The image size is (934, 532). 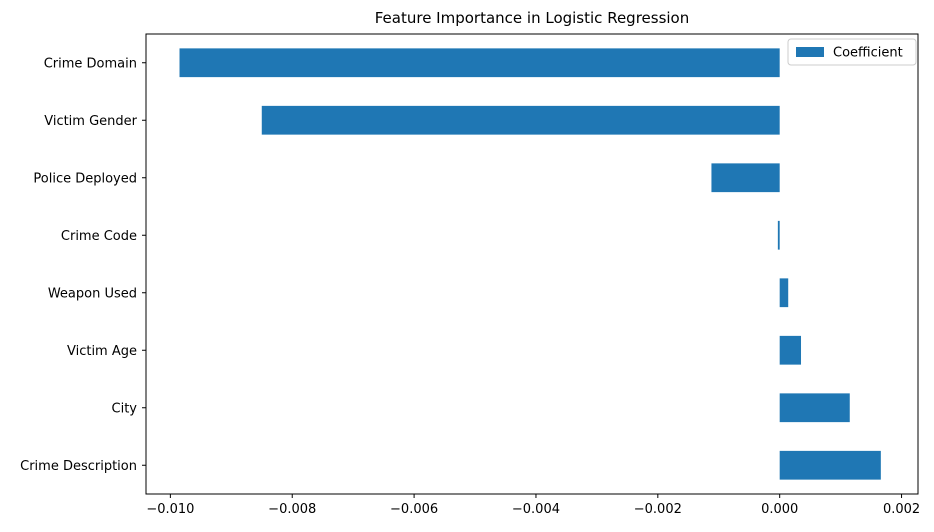 What do you see at coordinates (830, 465) in the screenshot?
I see `bar-crime-description` at bounding box center [830, 465].